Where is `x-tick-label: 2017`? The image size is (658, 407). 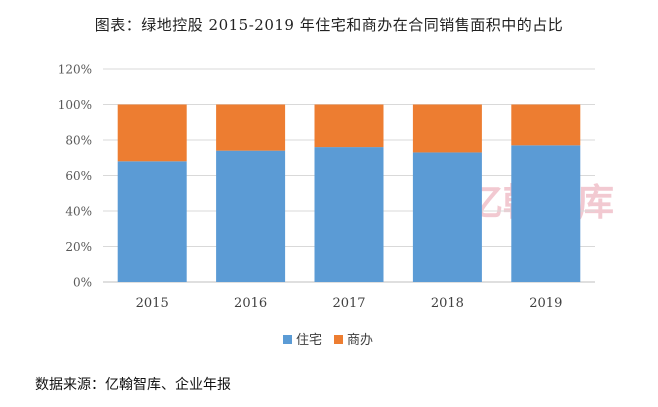 x-tick-label: 2017 is located at coordinates (348, 303).